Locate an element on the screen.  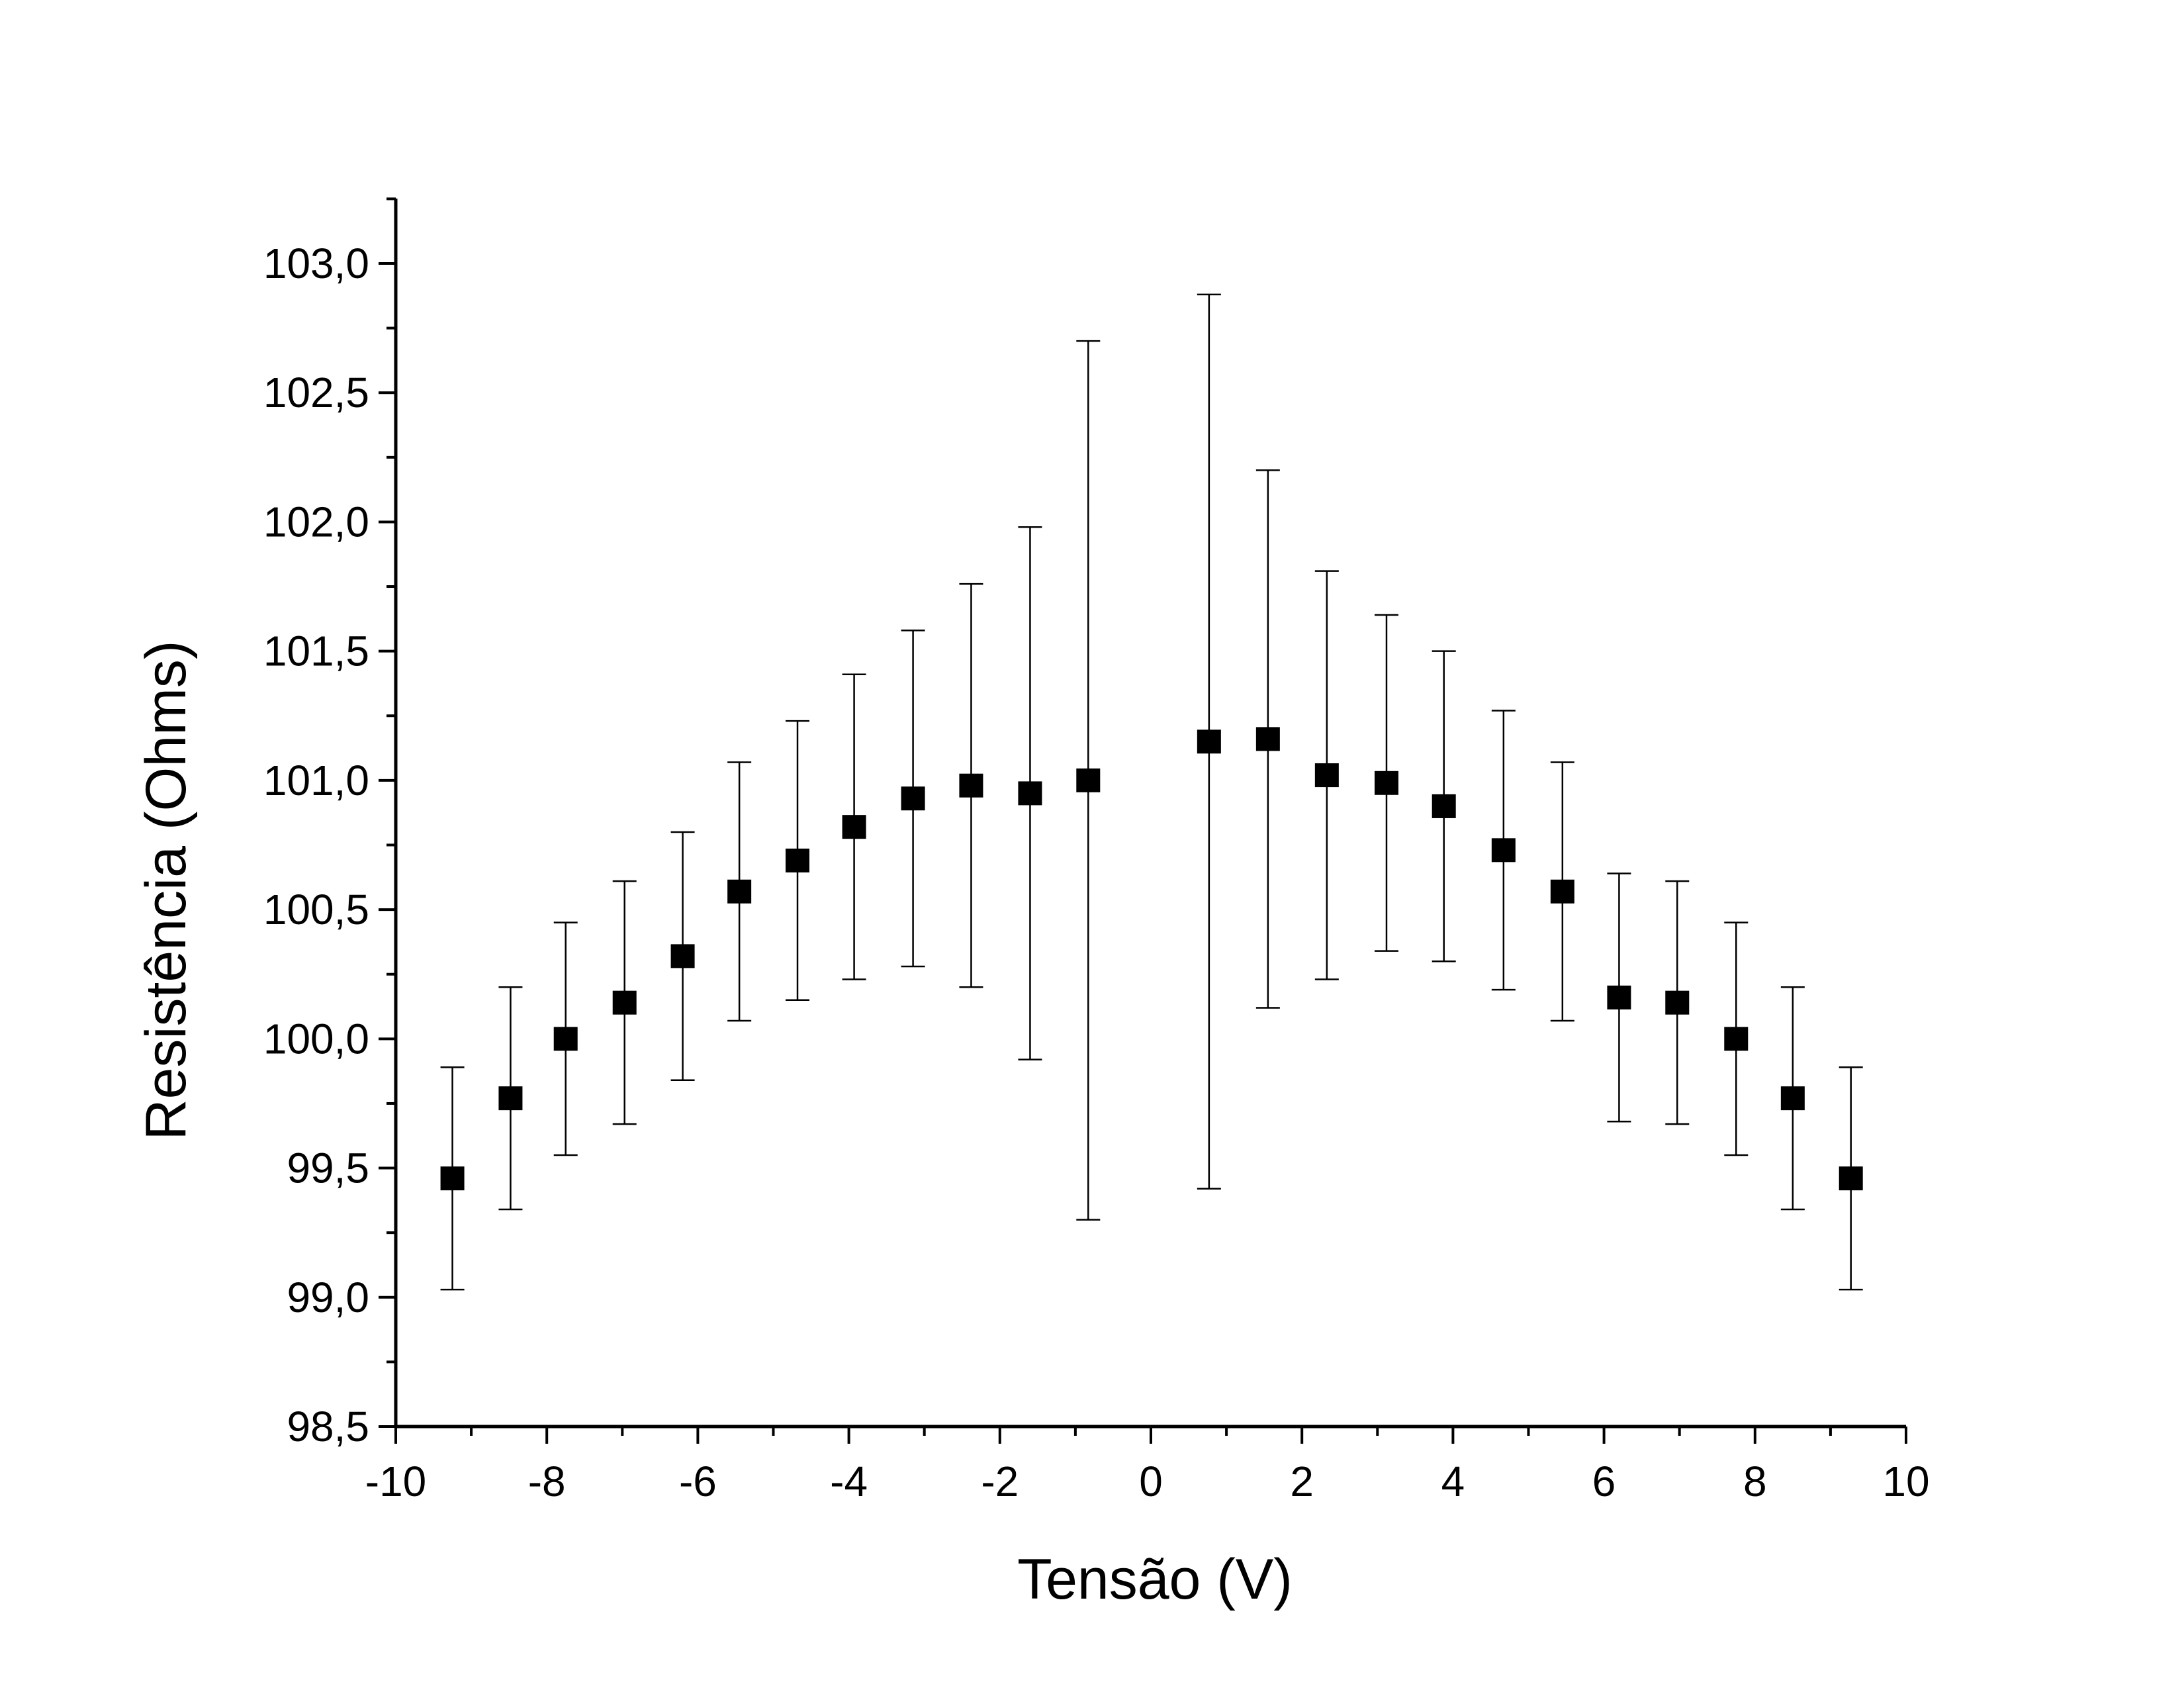
x-tick-label: -4 is located at coordinates (849, 1481).